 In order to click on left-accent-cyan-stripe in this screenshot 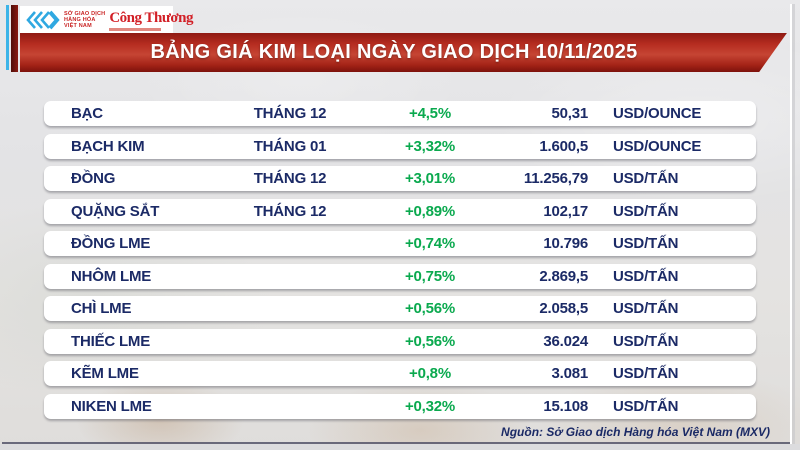, I will do `click(7, 37)`.